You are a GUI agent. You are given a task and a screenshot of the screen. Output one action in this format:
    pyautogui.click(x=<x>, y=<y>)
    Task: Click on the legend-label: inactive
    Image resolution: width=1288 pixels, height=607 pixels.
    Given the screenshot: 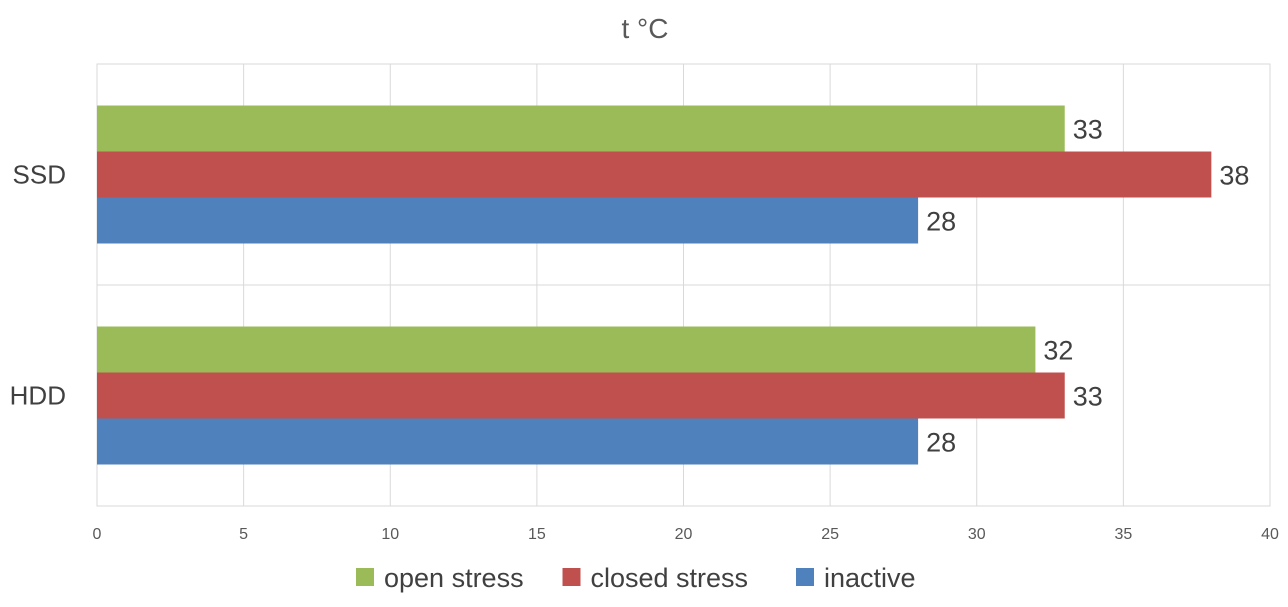 What is the action you would take?
    pyautogui.click(x=870, y=578)
    